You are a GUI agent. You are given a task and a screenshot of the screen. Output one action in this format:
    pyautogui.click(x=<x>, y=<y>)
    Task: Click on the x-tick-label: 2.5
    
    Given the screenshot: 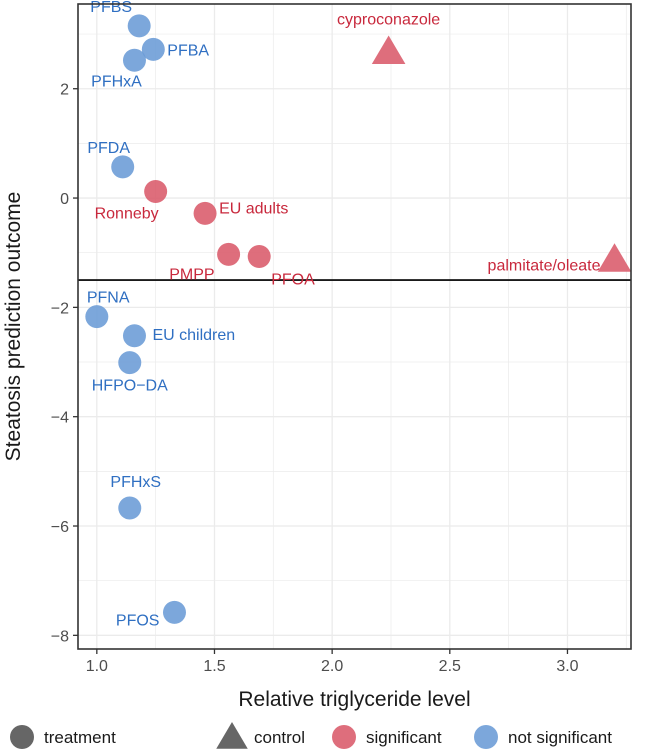 What is the action you would take?
    pyautogui.click(x=450, y=666)
    